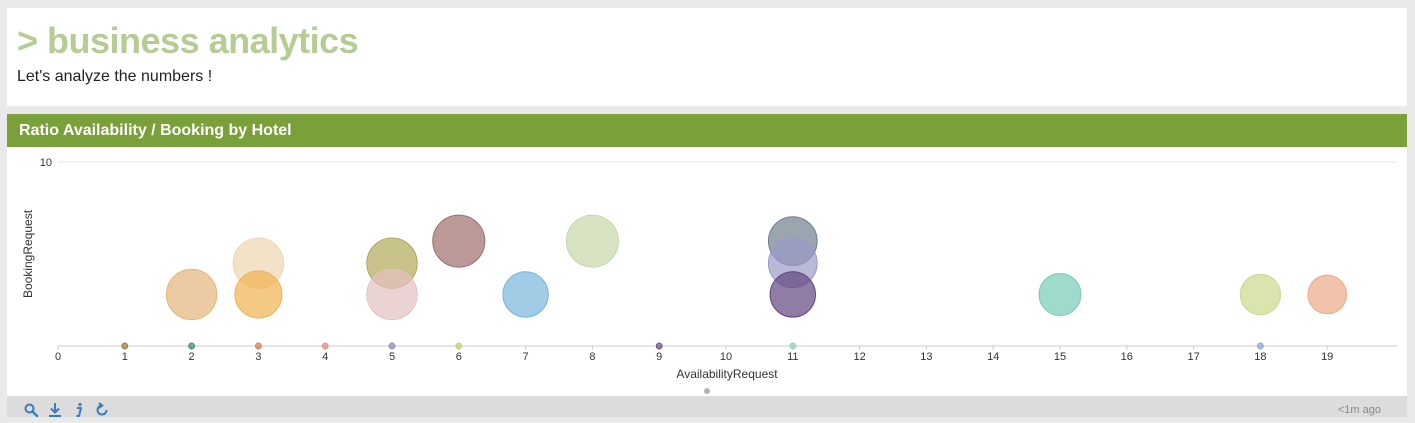 This screenshot has width=1415, height=423. Describe the element at coordinates (592, 357) in the screenshot. I see `x-tick-label: 8` at that location.